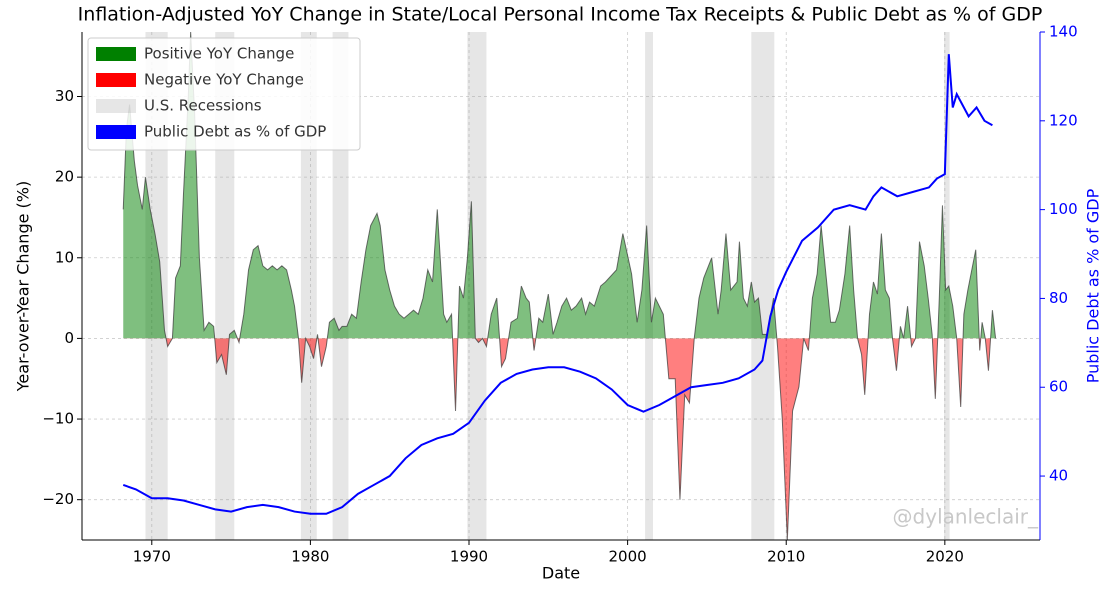 This screenshot has height=592, width=1120. Describe the element at coordinates (203, 106) in the screenshot. I see `legend-label: U.S. Recessions` at that location.